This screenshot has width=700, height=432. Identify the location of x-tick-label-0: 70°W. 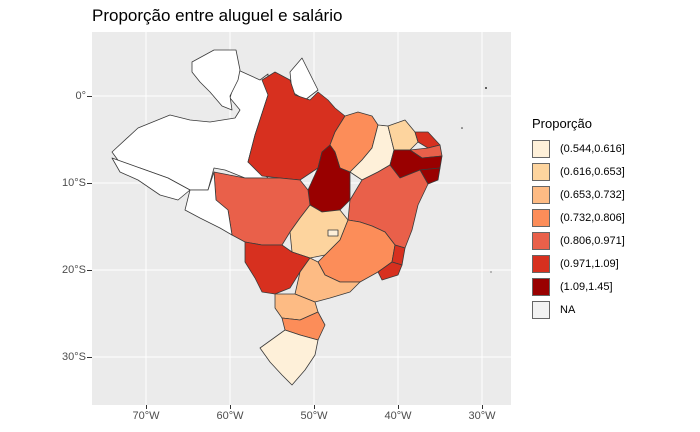
(146, 416).